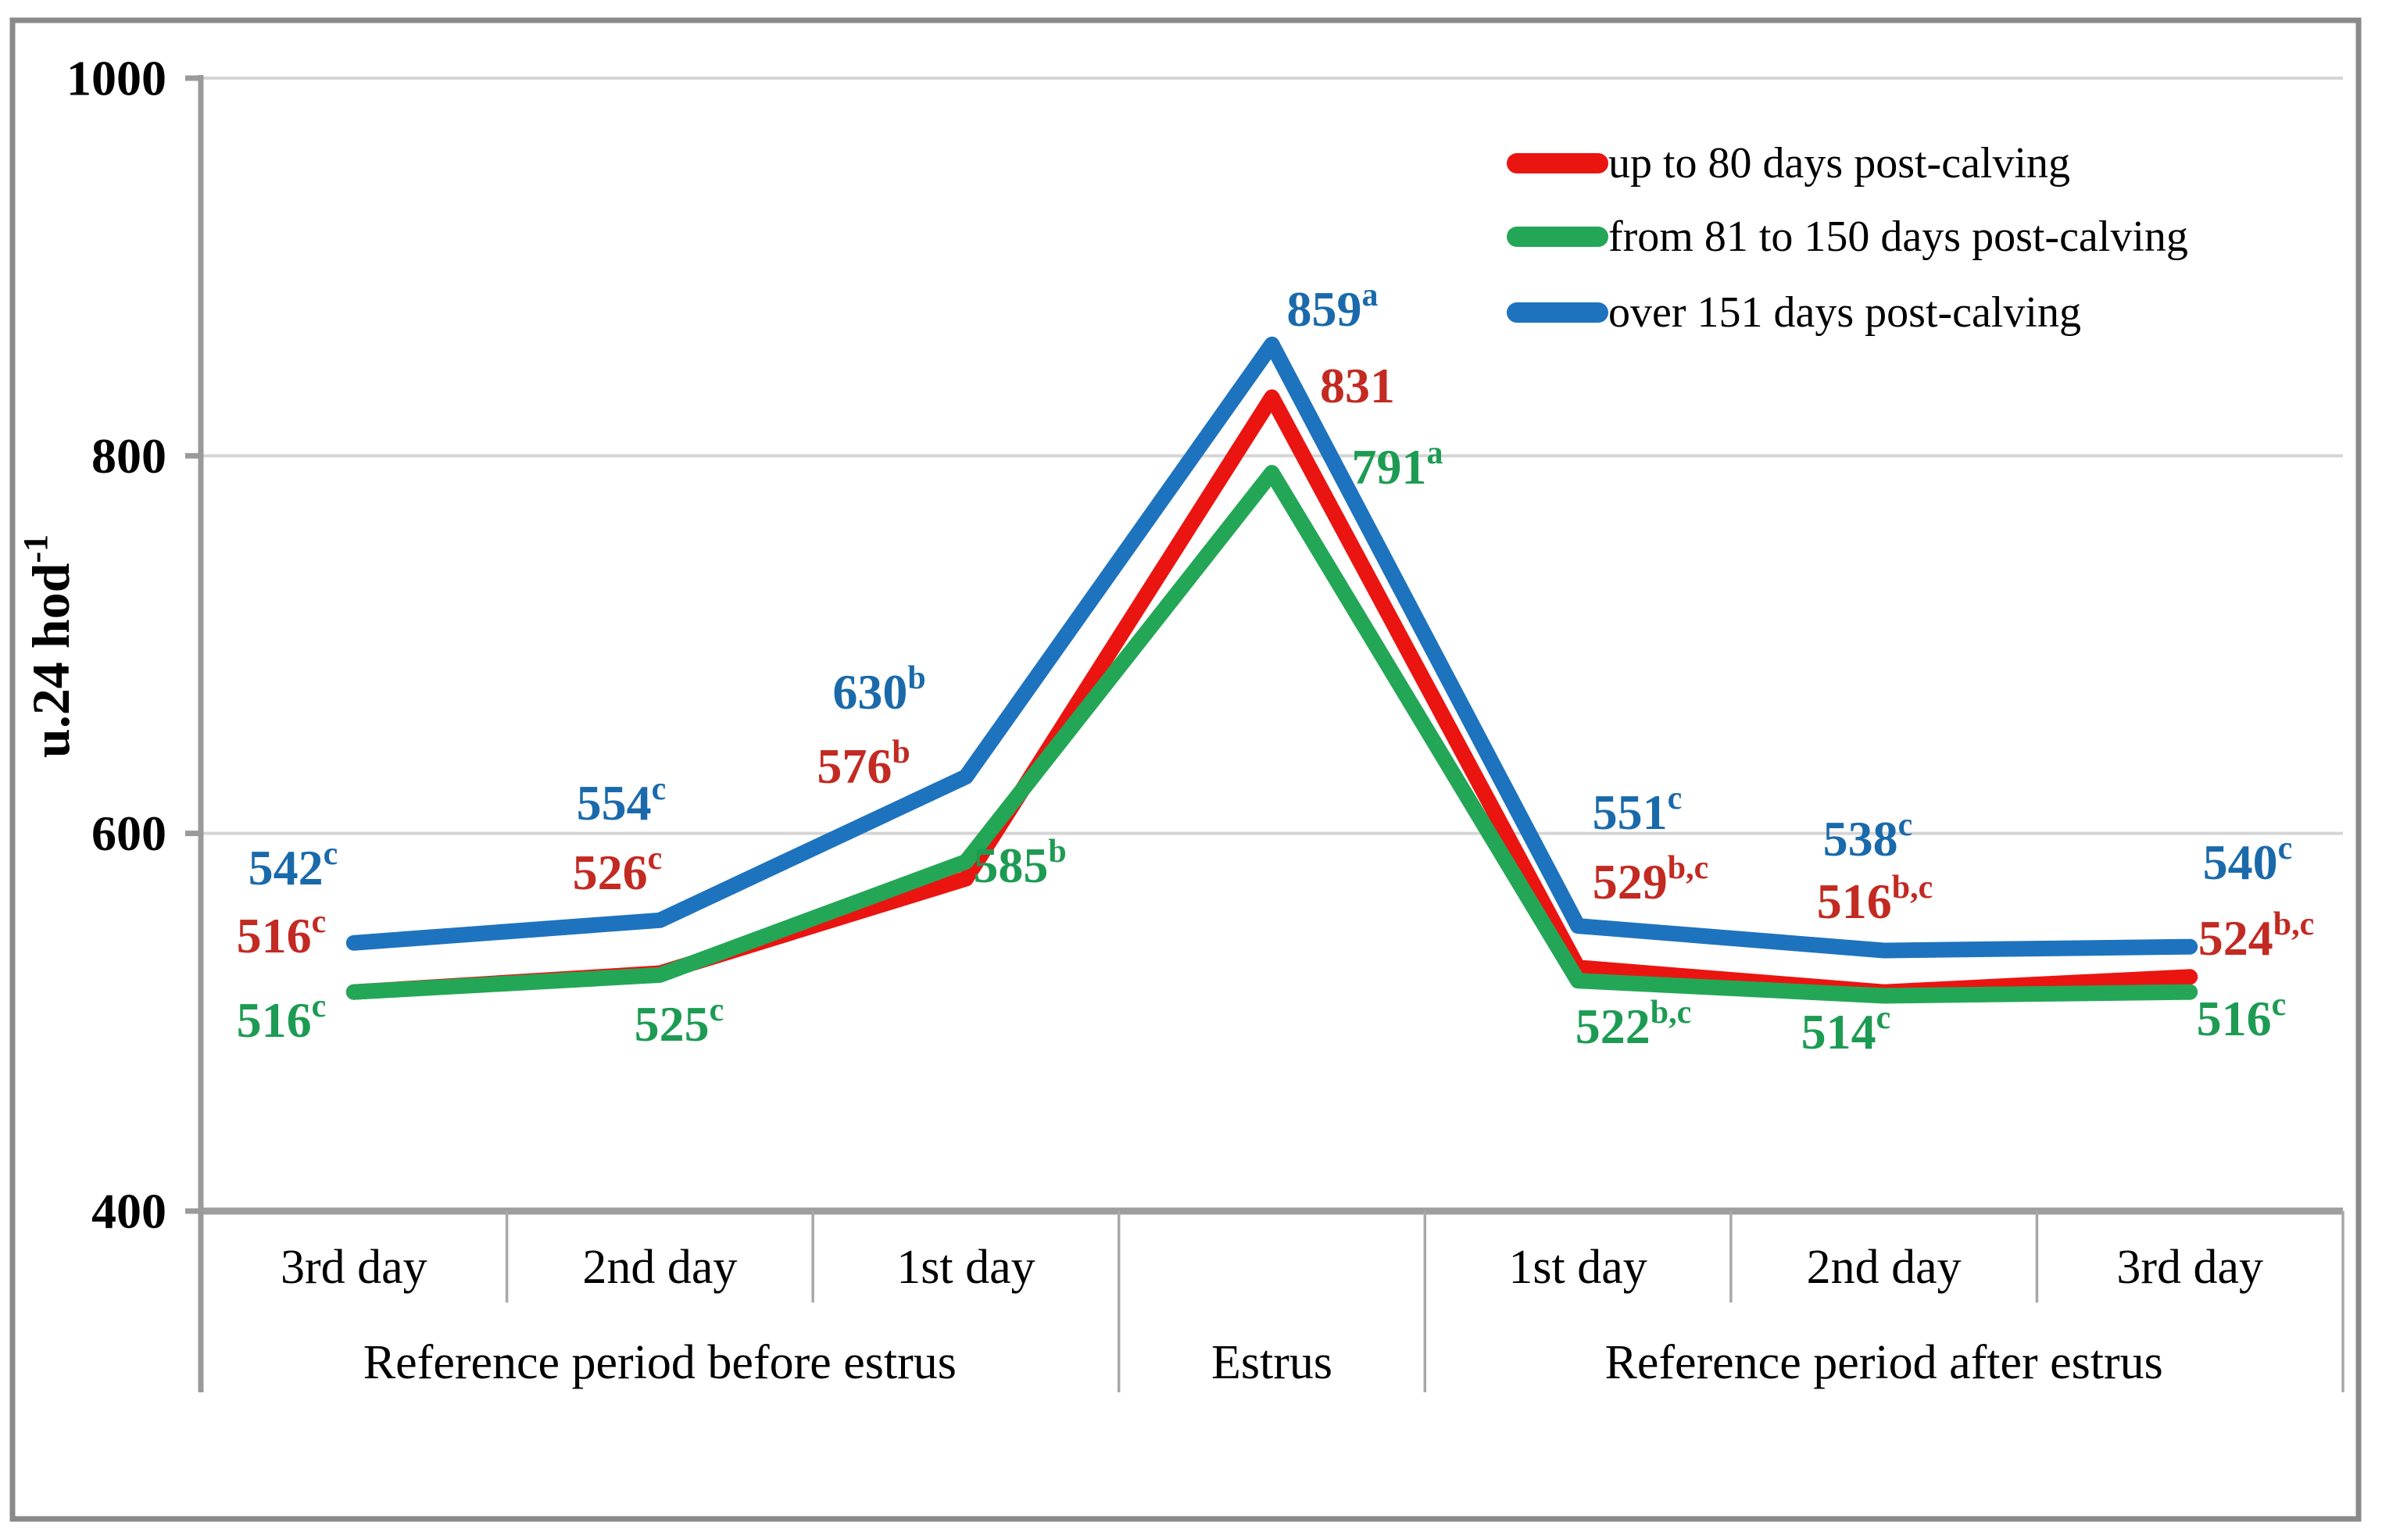  I want to click on legend-label: from 81 to 150 days post-calving, so click(1898, 237).